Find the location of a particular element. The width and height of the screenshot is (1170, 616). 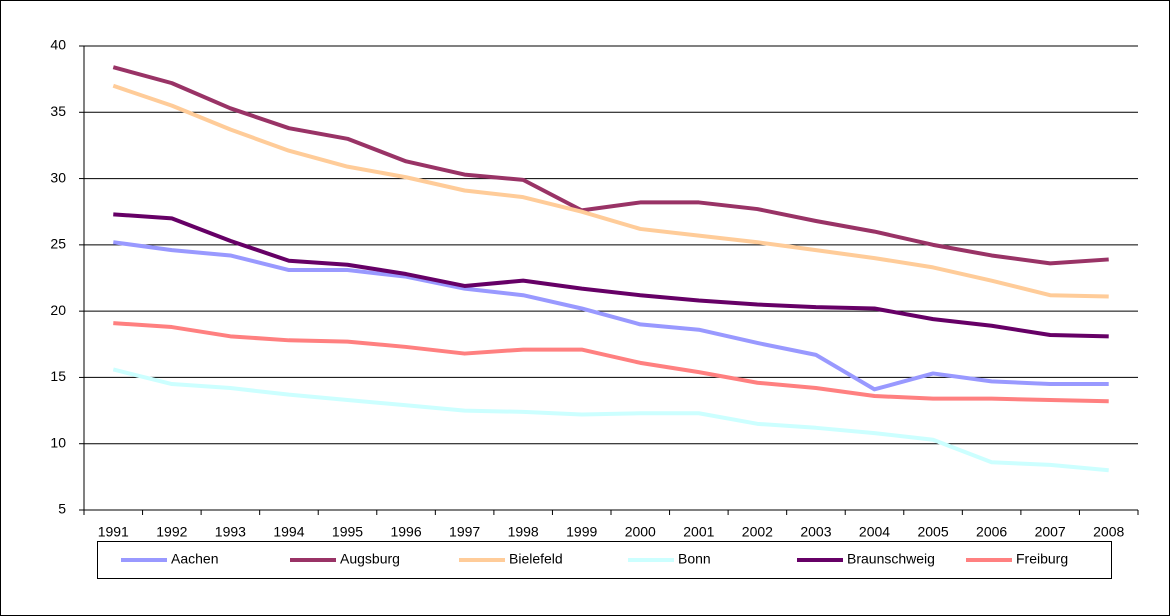

legend-label: Aachen is located at coordinates (194, 559).